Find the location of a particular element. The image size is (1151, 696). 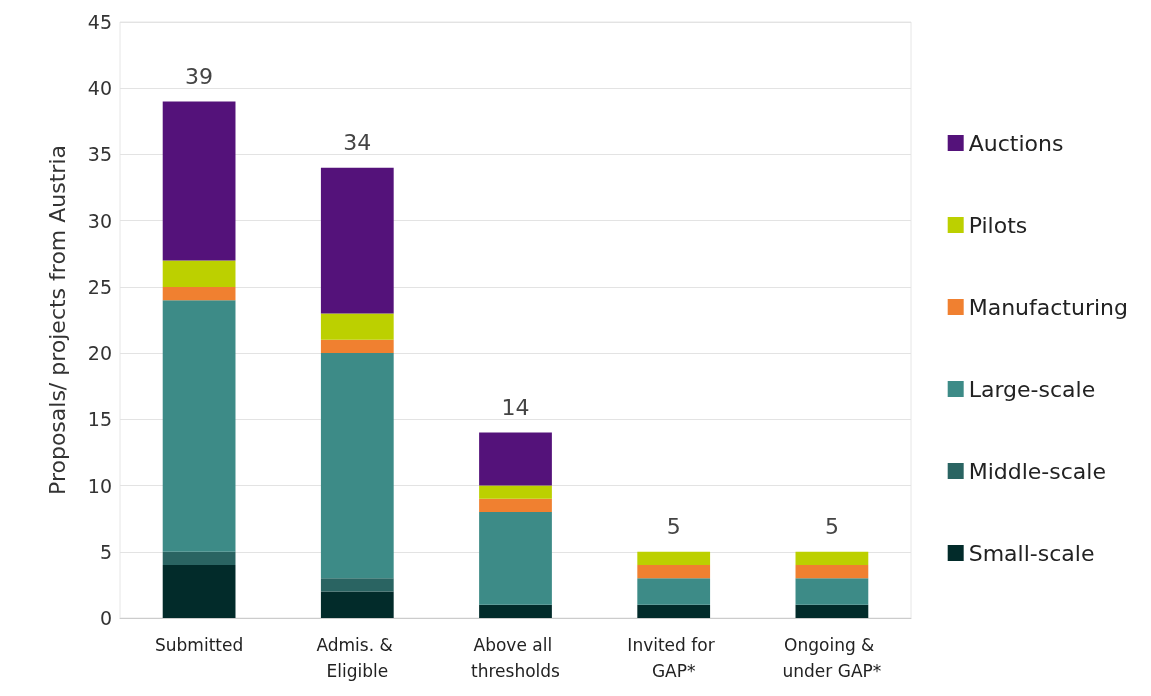

legend-label: Small-scale is located at coordinates (1031, 553).